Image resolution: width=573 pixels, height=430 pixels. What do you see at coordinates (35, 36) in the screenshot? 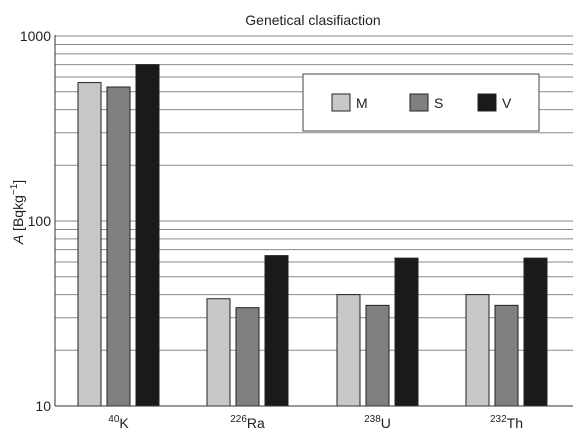
I see `y-tick-label: 1000` at bounding box center [35, 36].